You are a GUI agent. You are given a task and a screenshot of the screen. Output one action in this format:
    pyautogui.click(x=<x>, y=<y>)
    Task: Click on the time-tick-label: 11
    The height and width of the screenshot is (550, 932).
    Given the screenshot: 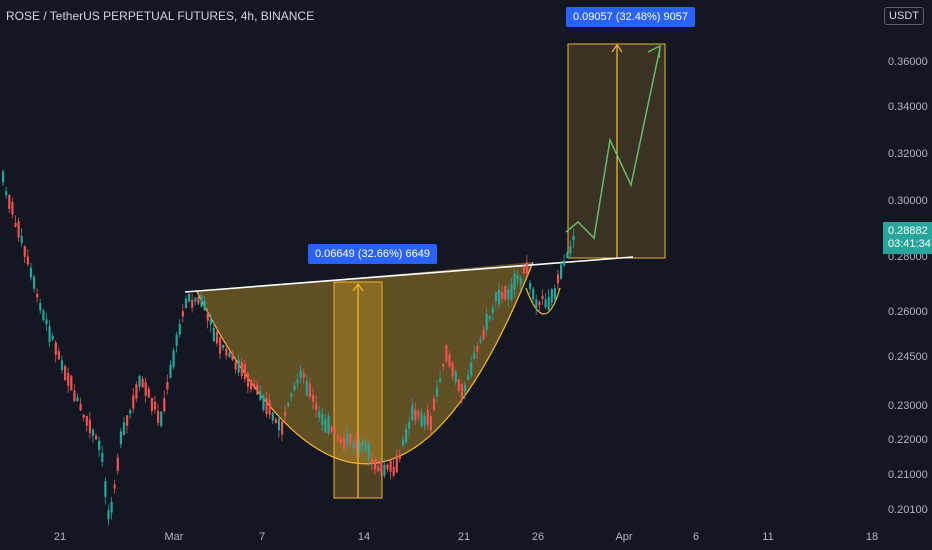 What is the action you would take?
    pyautogui.click(x=767, y=537)
    